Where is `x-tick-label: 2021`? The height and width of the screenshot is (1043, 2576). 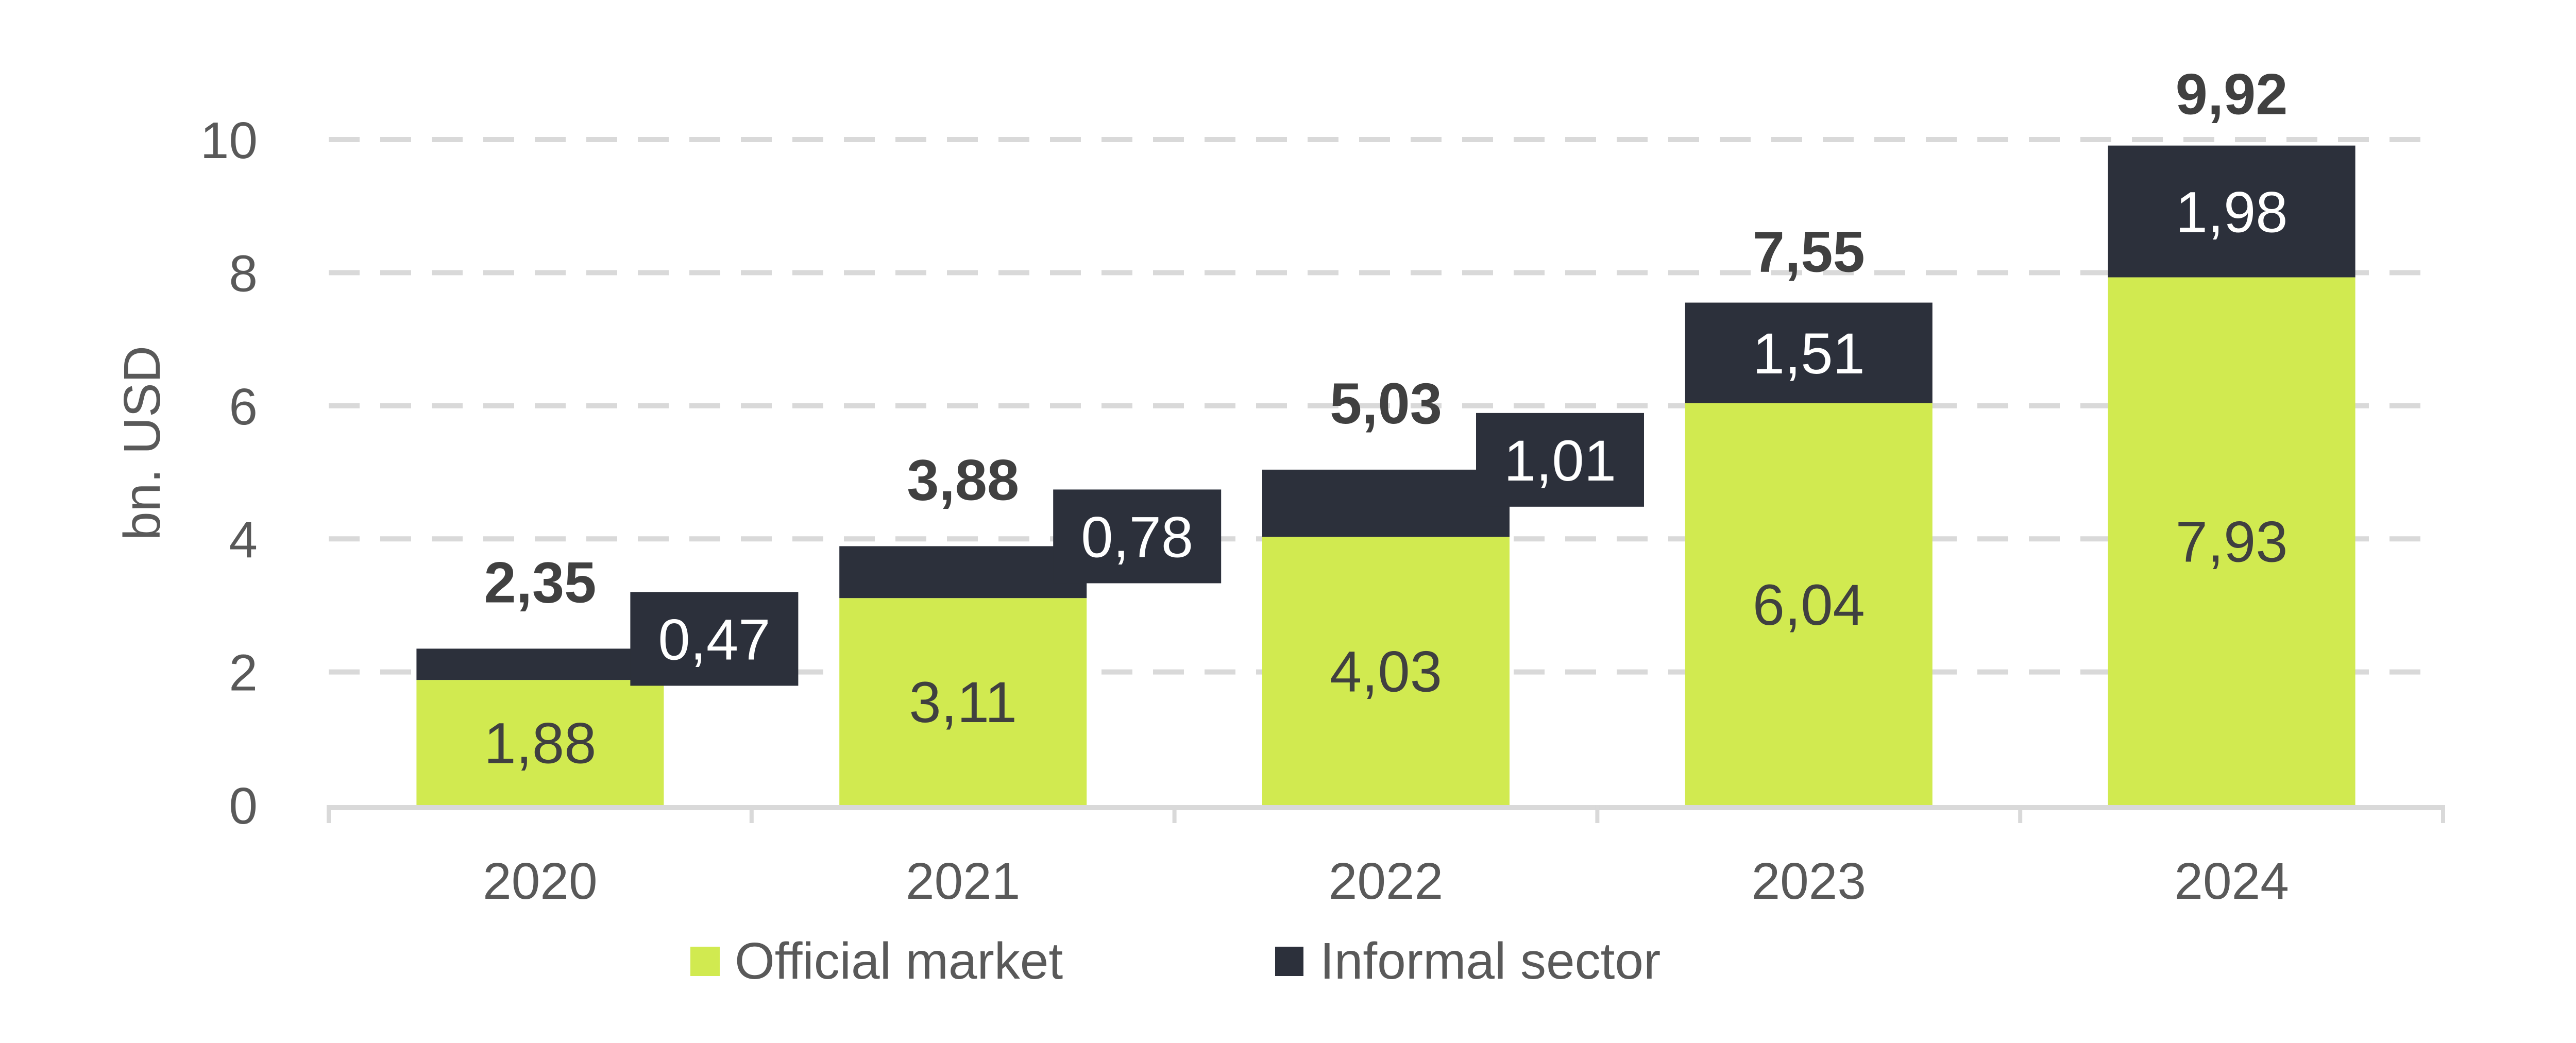 x-tick-label: 2021 is located at coordinates (963, 881).